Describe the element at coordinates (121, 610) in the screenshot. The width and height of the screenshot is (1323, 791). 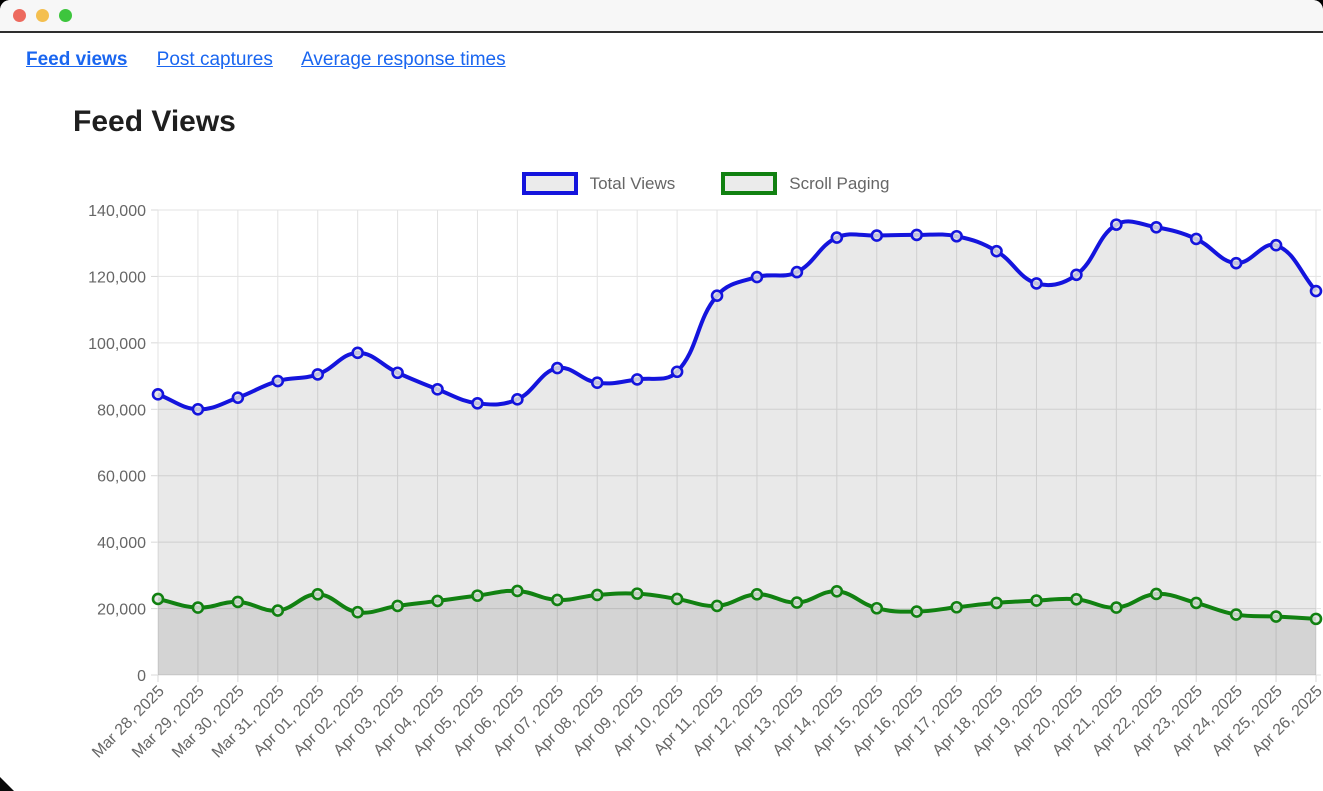
I see `svg-text: 20,000` at that location.